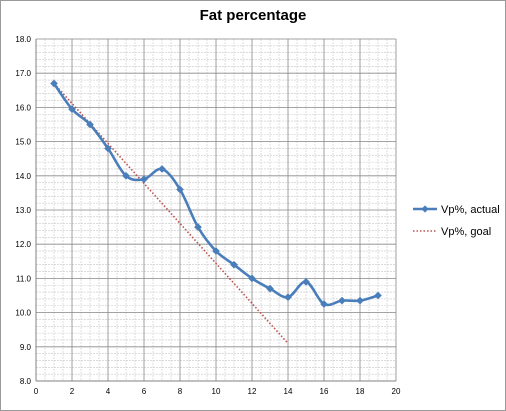 This screenshot has height=411, width=506. Describe the element at coordinates (180, 391) in the screenshot. I see `x-tick-label: 8` at that location.